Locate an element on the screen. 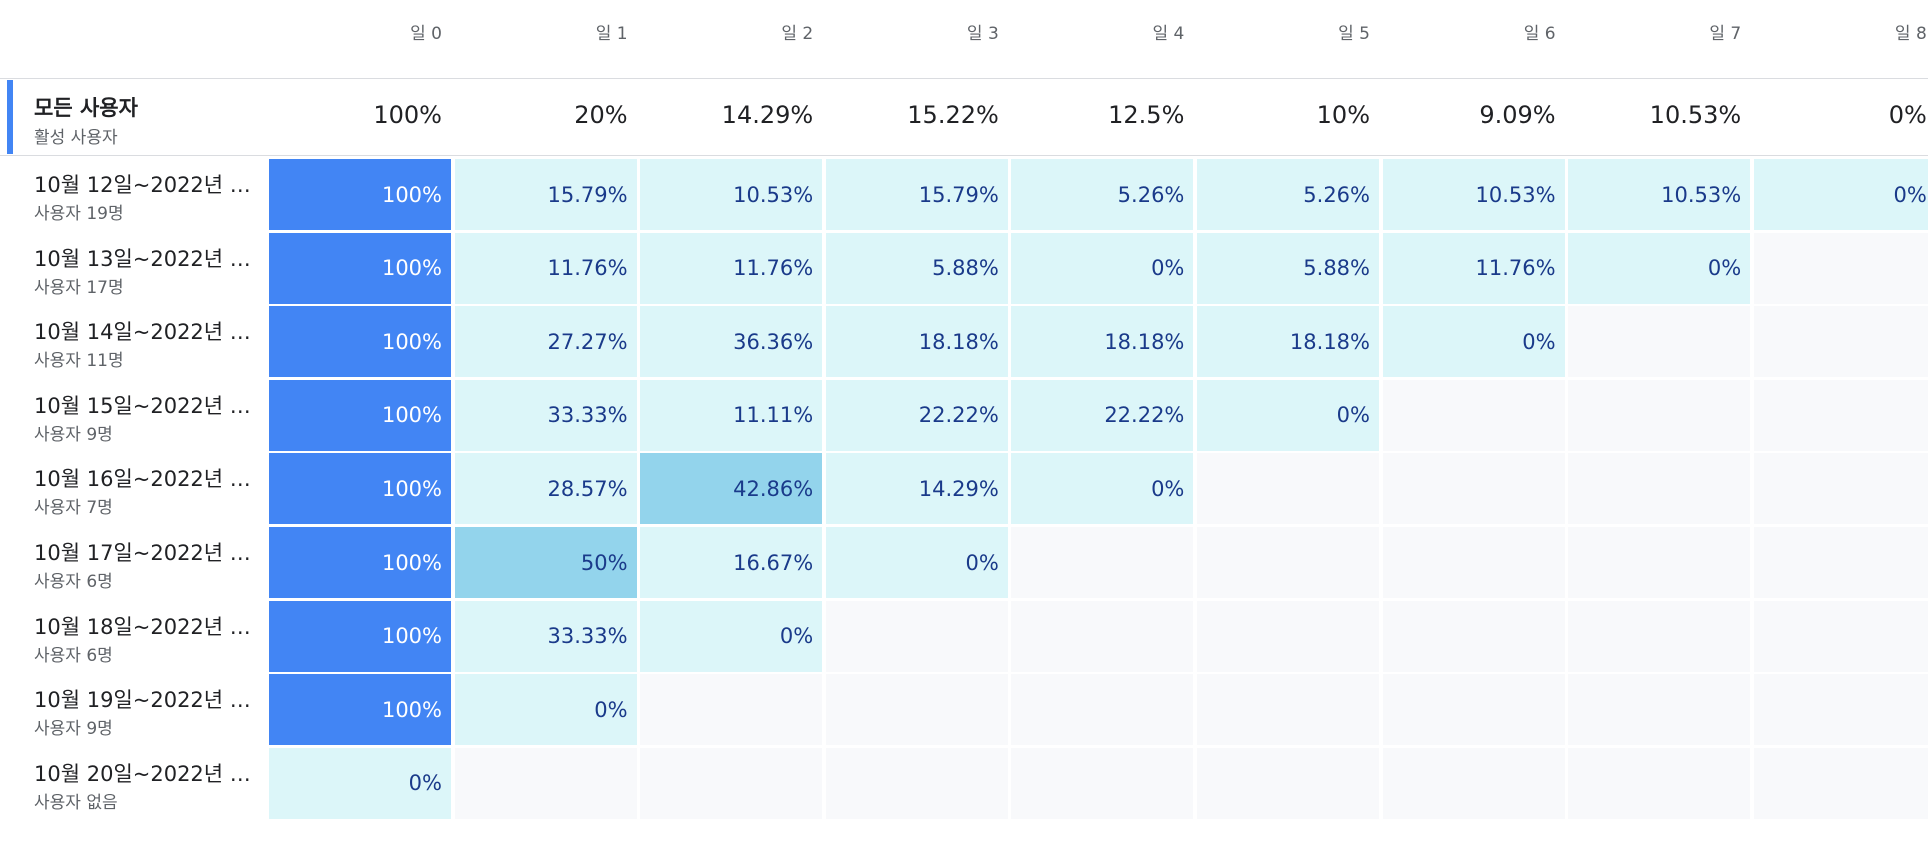 The width and height of the screenshot is (1928, 842). day-header: 일 6 is located at coordinates (1539, 34).